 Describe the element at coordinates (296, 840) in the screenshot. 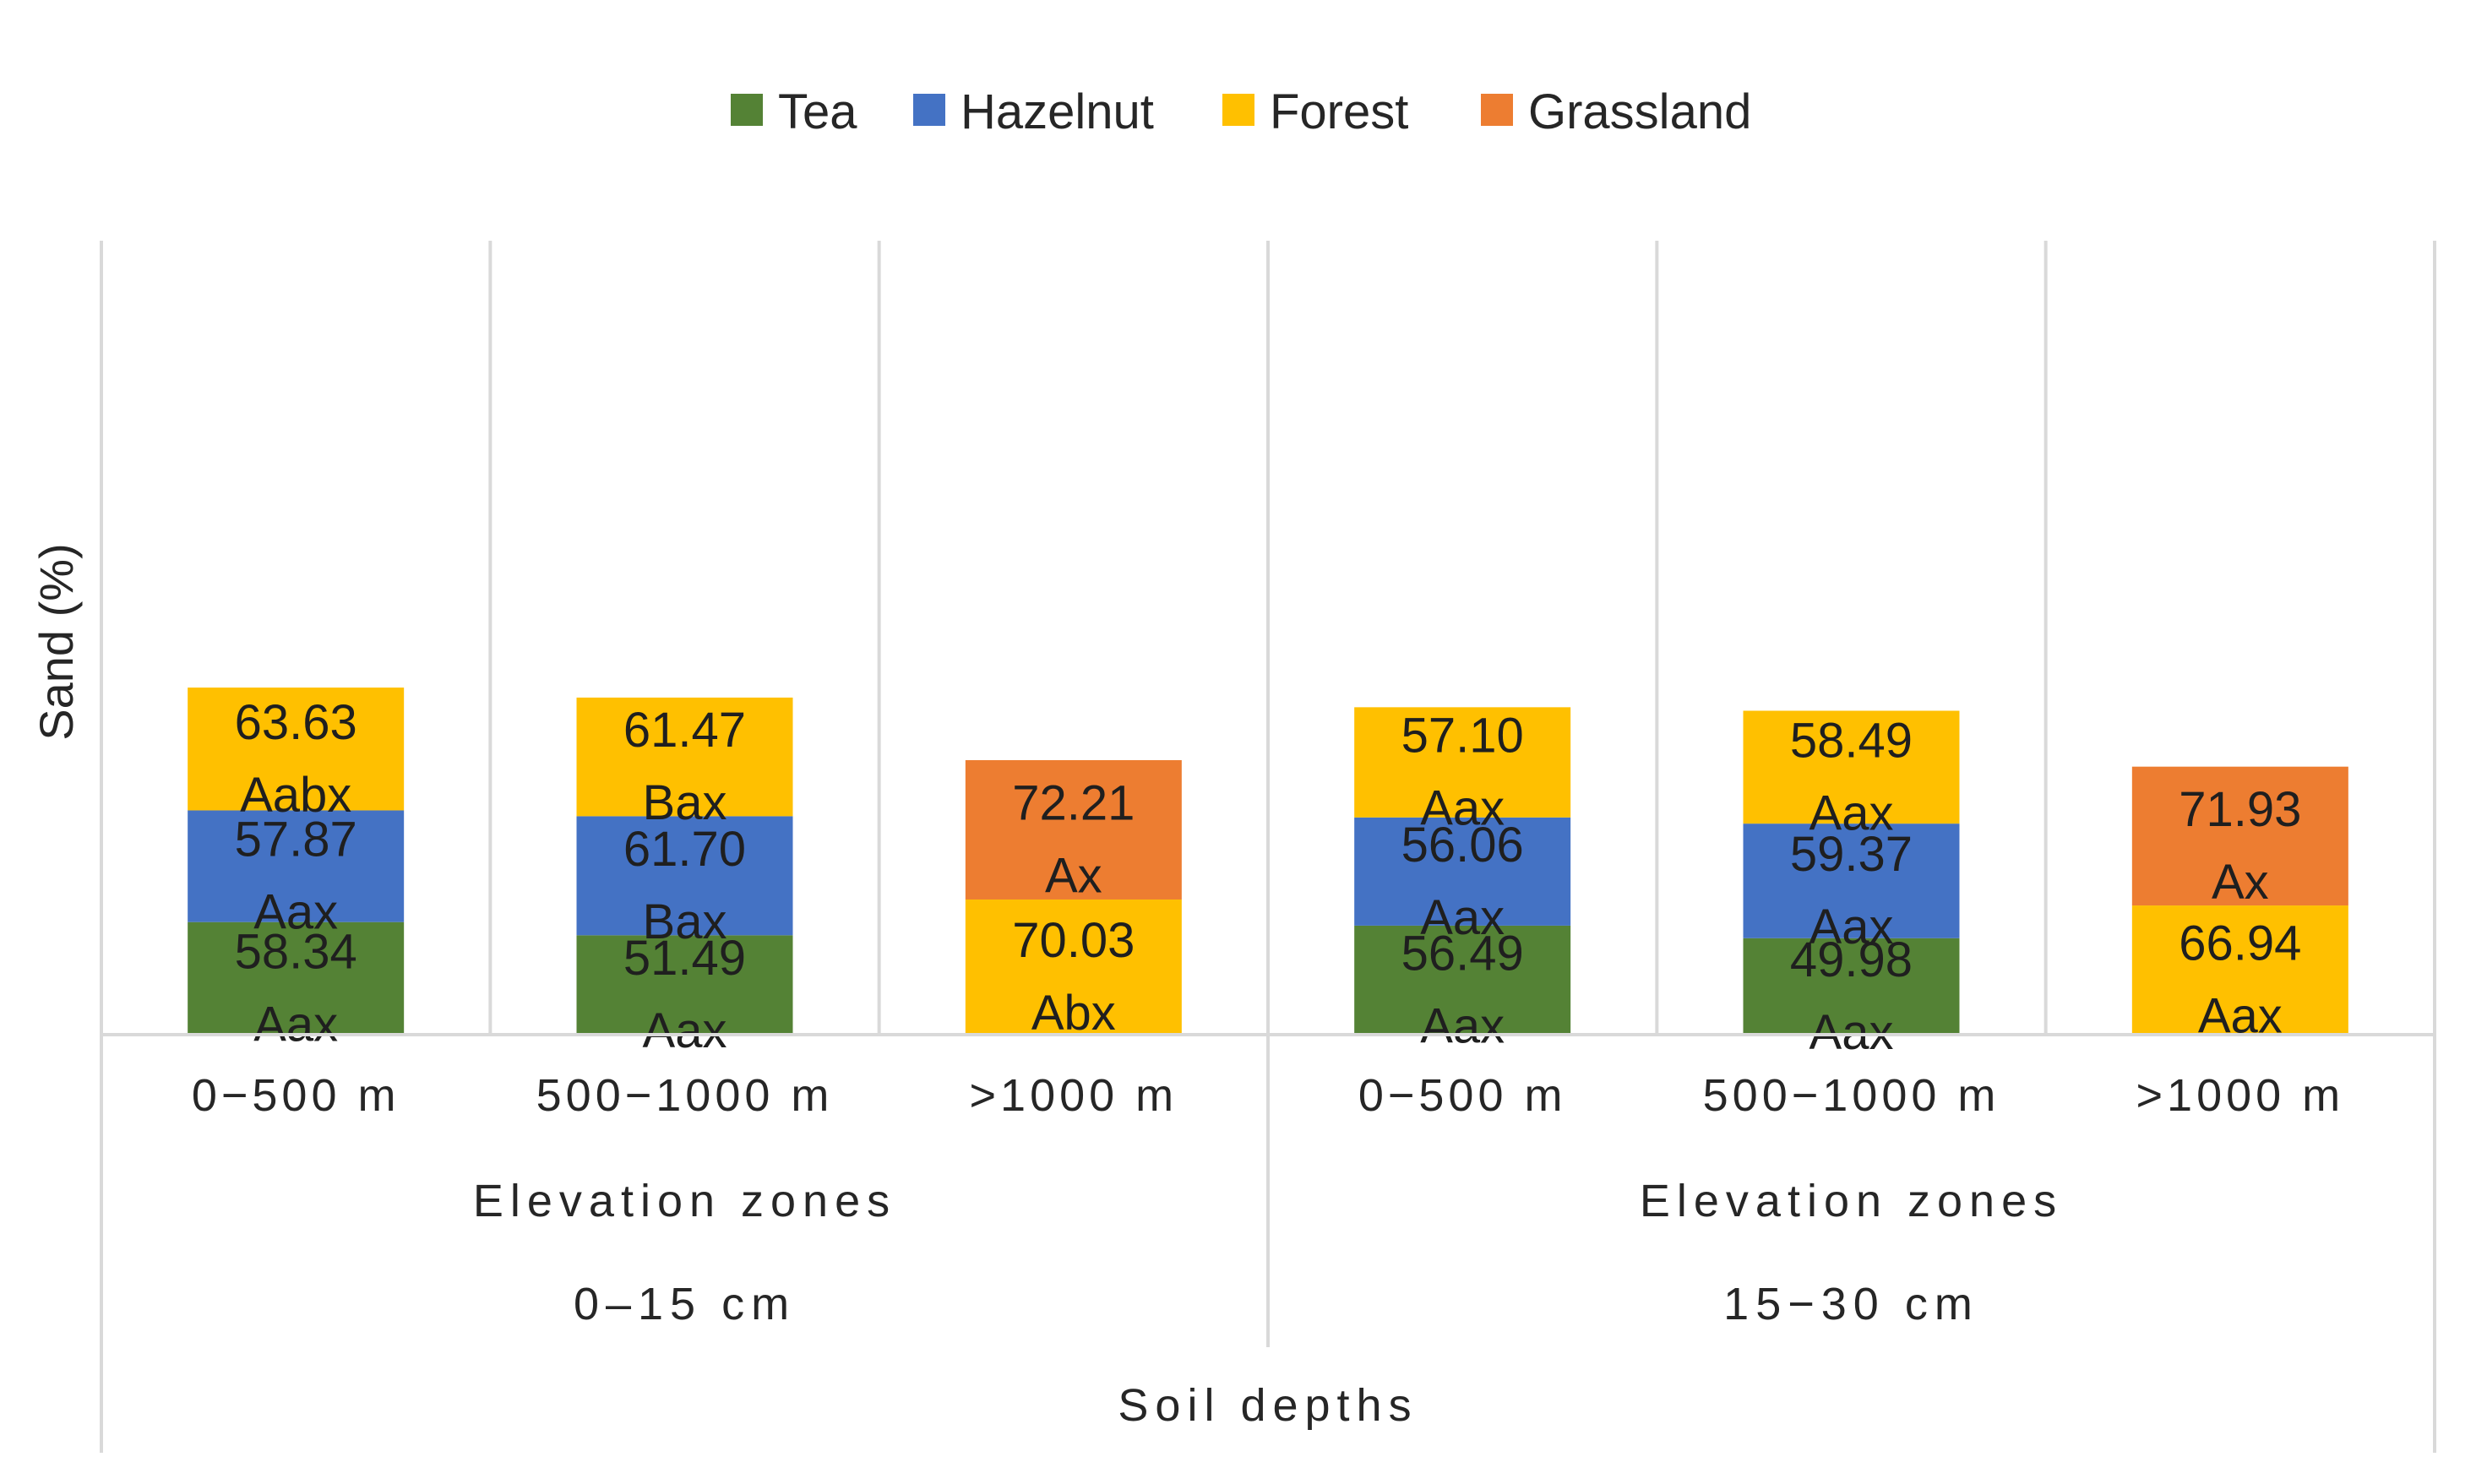

I see `data-label-value: 57.87` at that location.